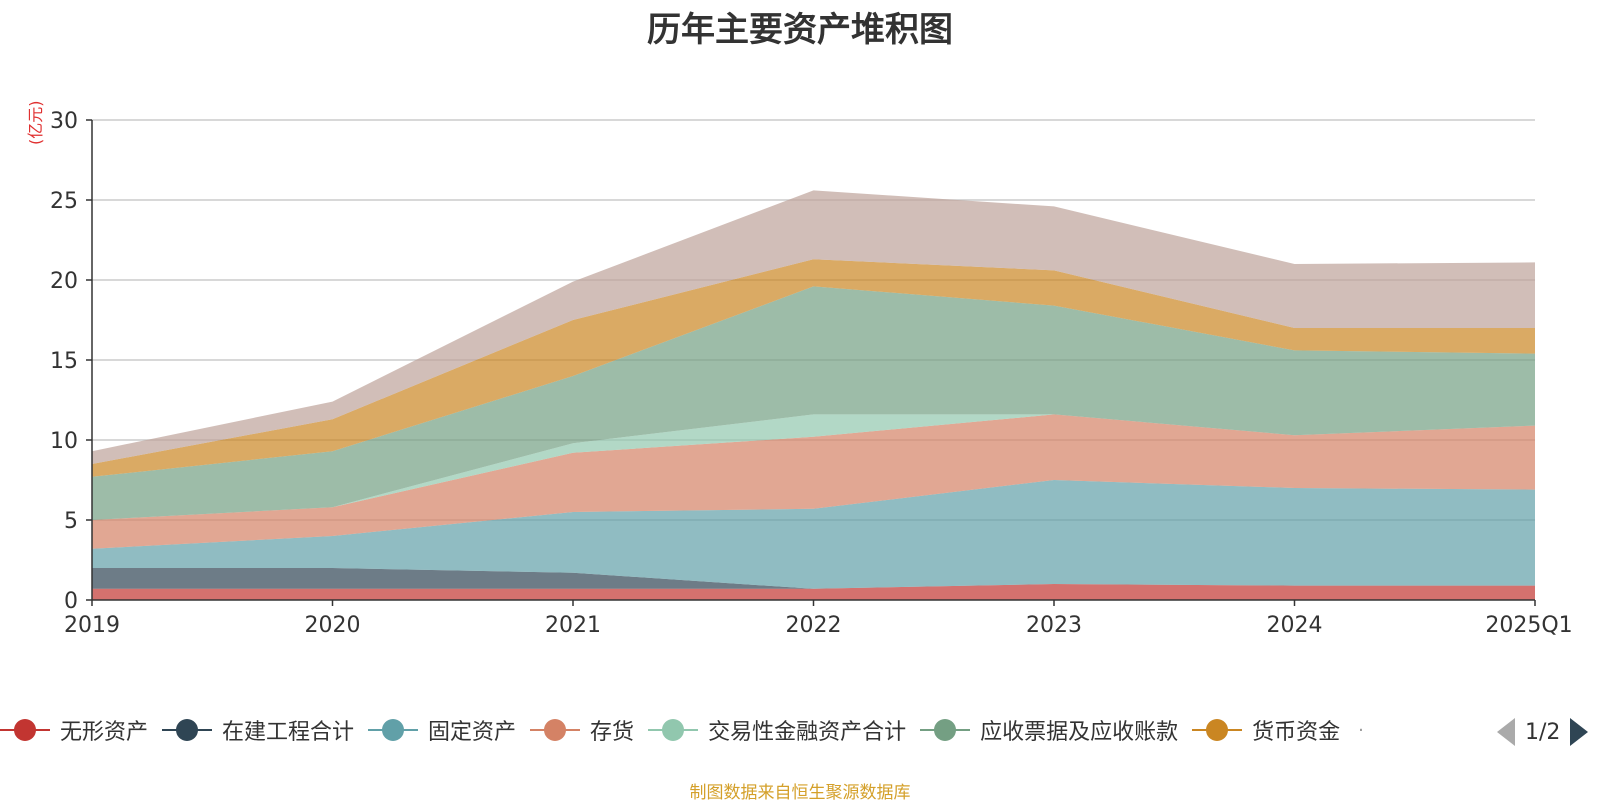 This screenshot has width=1600, height=803. Describe the element at coordinates (104, 732) in the screenshot. I see `legend-label: 无形资产` at that location.